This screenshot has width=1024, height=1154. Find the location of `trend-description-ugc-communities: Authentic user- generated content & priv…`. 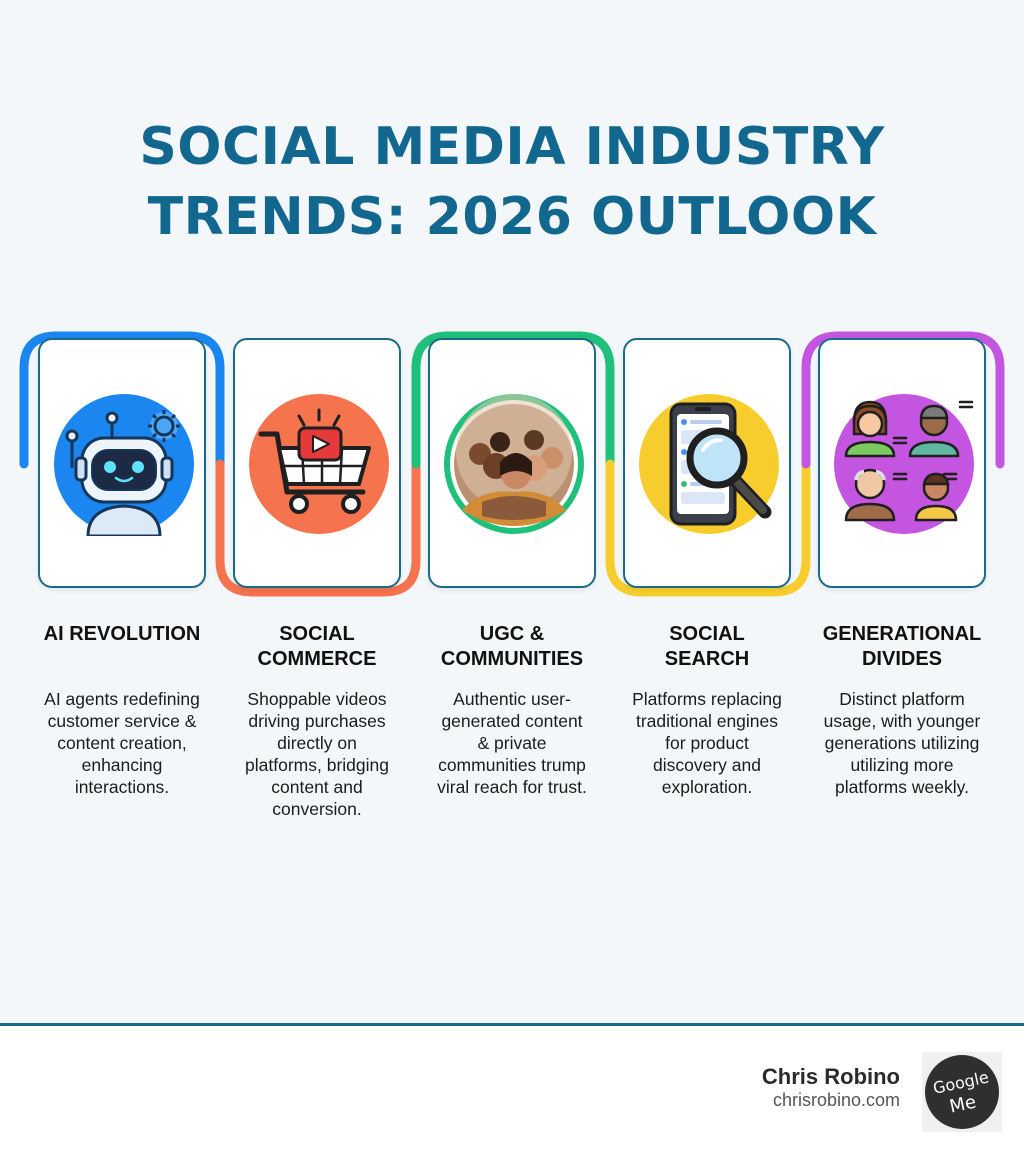

trend-description-ugc-communities: Authentic user- generated content & priv… is located at coordinates (512, 743).